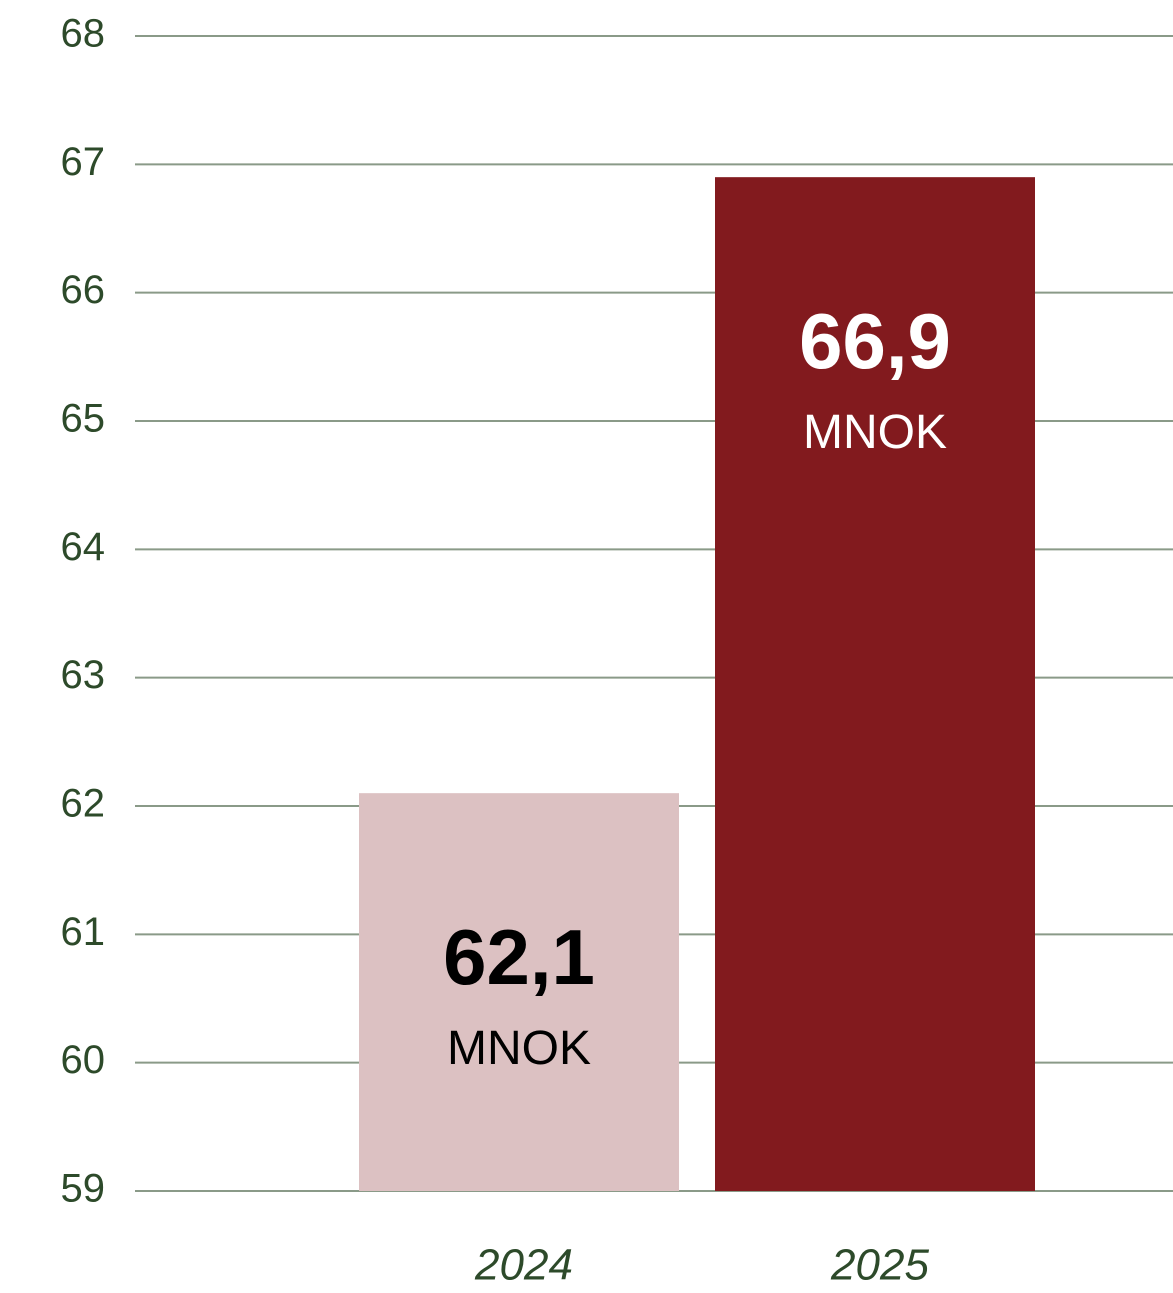 This screenshot has width=1173, height=1293. I want to click on bar, so click(519, 992).